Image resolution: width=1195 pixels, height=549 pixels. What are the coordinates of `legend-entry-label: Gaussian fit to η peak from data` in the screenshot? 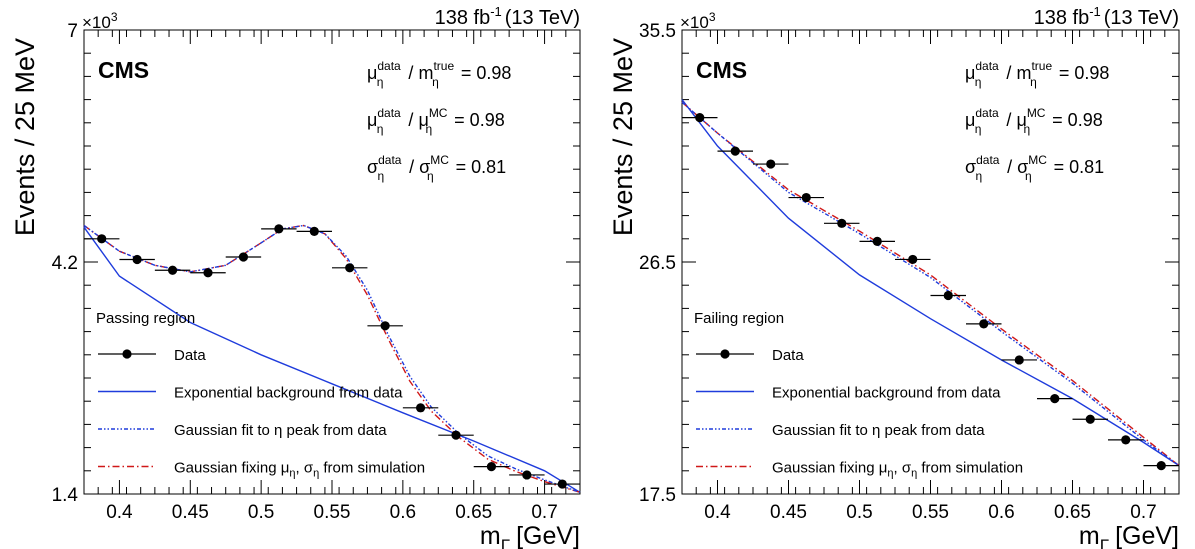 It's located at (280, 430).